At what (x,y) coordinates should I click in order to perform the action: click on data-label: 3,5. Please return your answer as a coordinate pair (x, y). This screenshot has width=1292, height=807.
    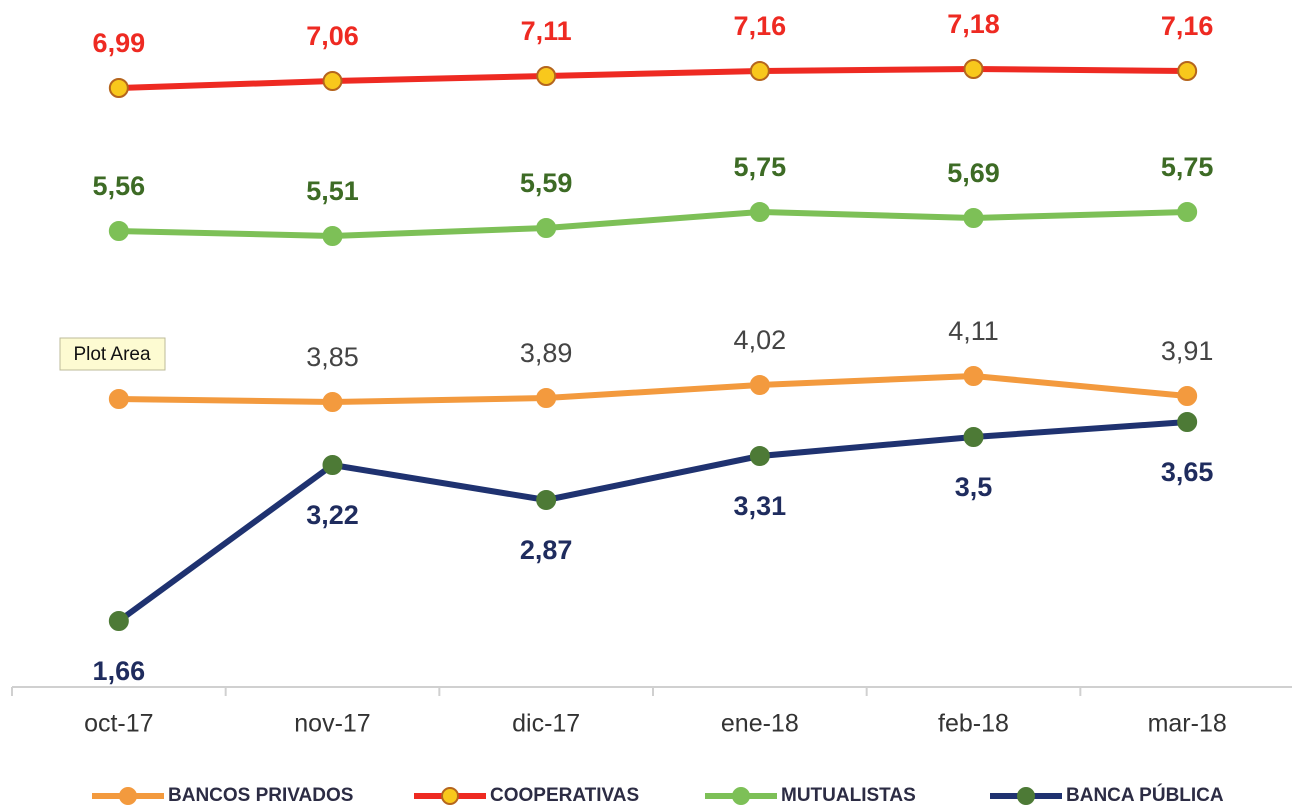
    Looking at the image, I should click on (974, 487).